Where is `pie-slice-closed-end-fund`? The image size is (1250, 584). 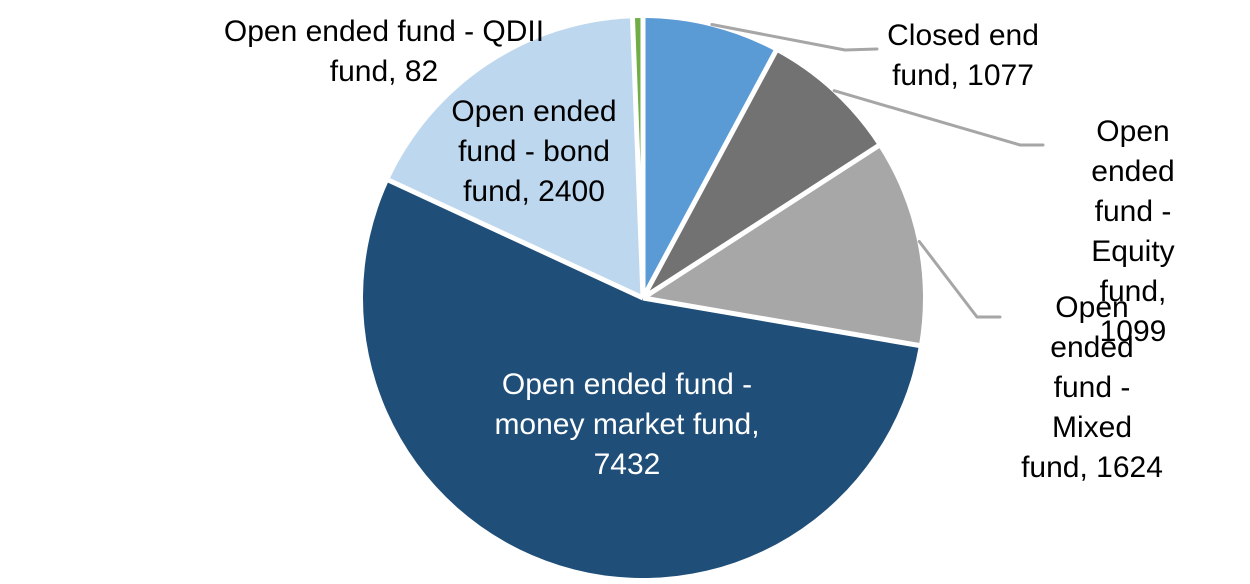
pie-slice-closed-end-fund is located at coordinates (709, 158).